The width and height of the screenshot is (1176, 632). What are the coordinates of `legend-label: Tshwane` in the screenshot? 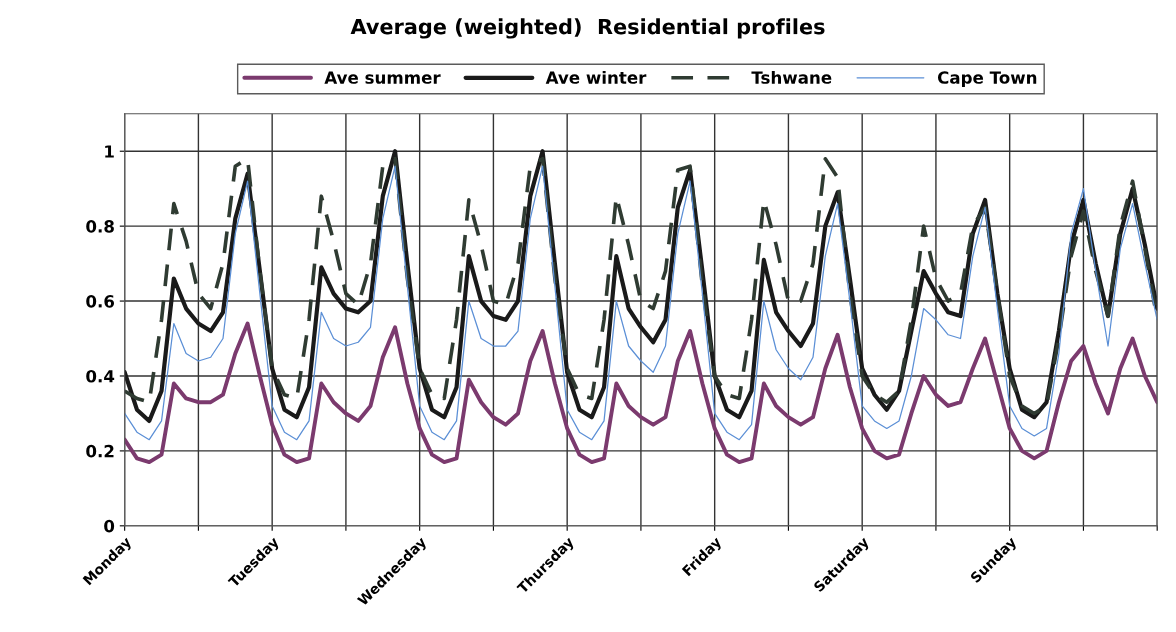 It's located at (791, 77).